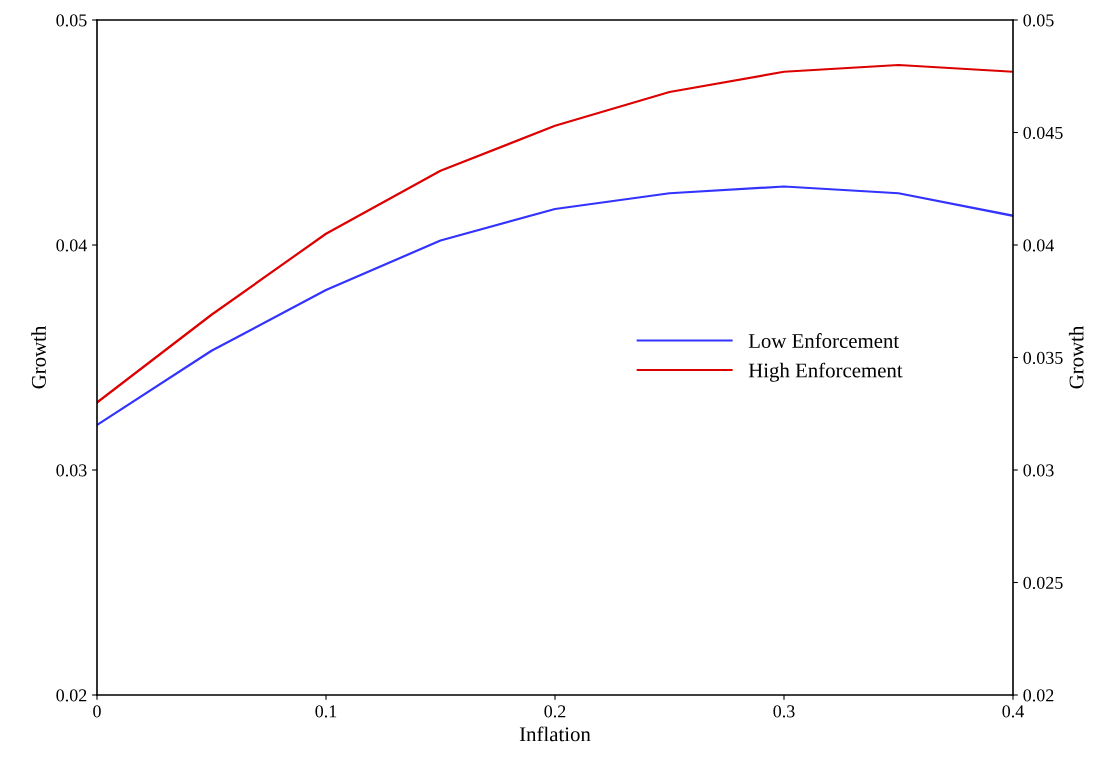 Image resolution: width=1112 pixels, height=778 pixels. I want to click on y2-tick-label: 0.025, so click(1043, 583).